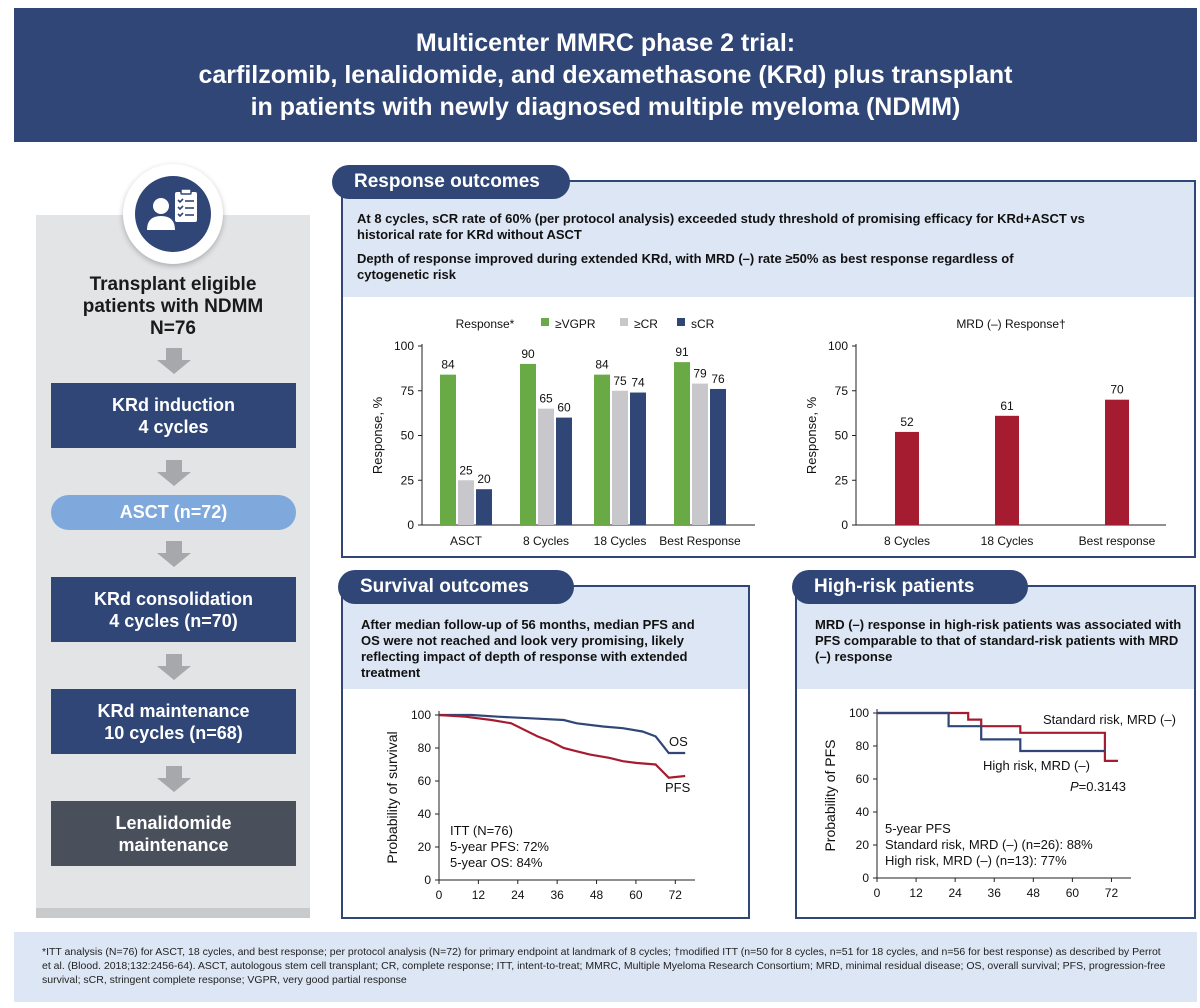 The width and height of the screenshot is (1200, 1008). I want to click on step-krd-induction-line-2: 4 cycles, so click(173, 426).